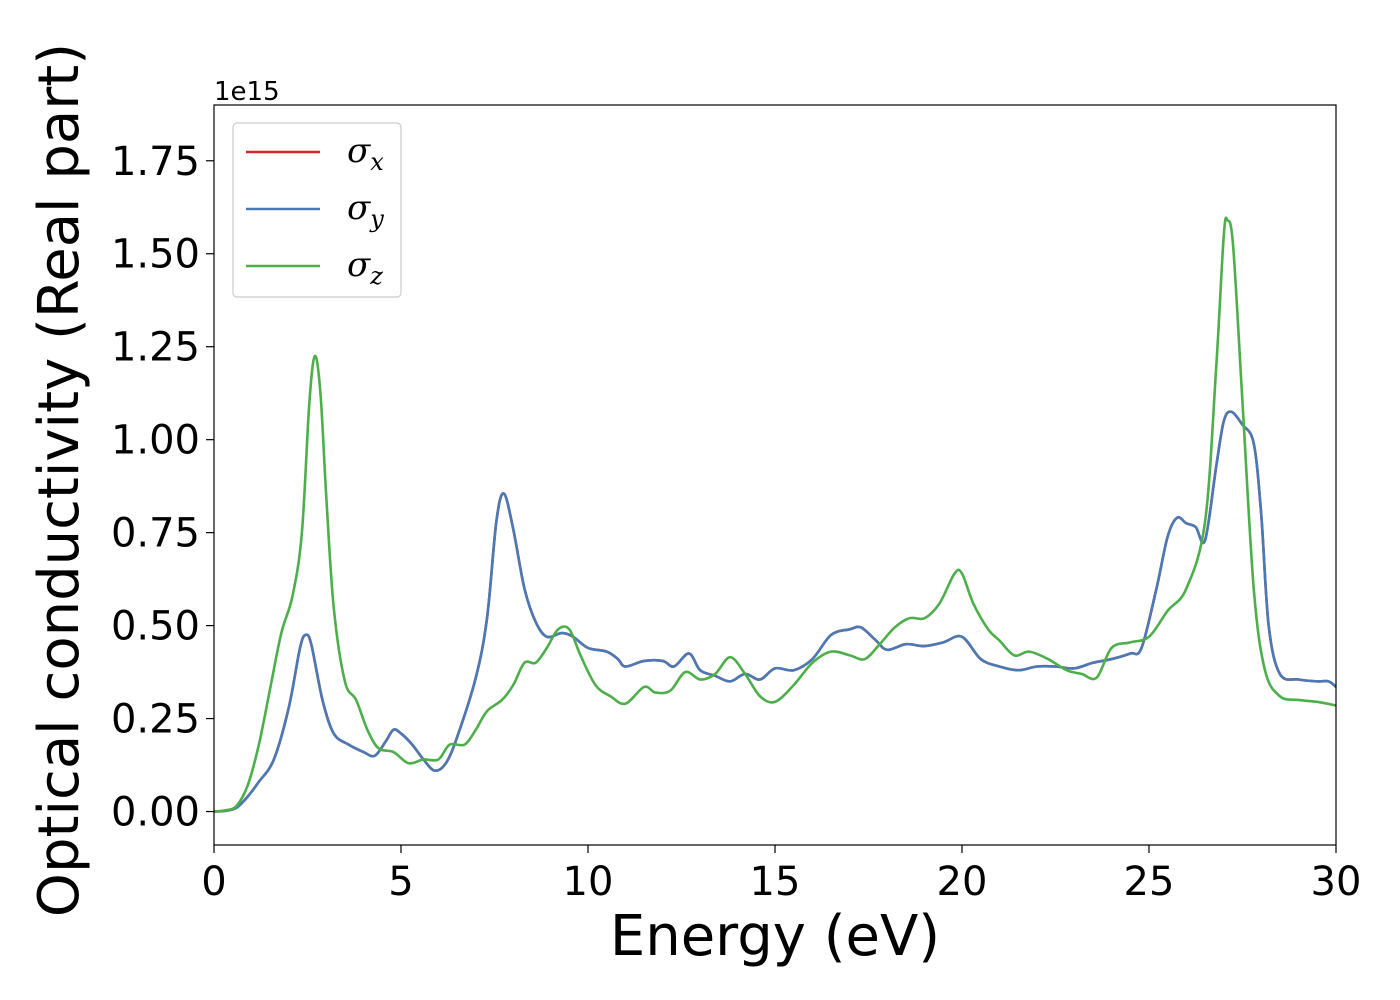 Image resolution: width=1400 pixels, height=1000 pixels. I want to click on x-tick-label: 25, so click(1149, 882).